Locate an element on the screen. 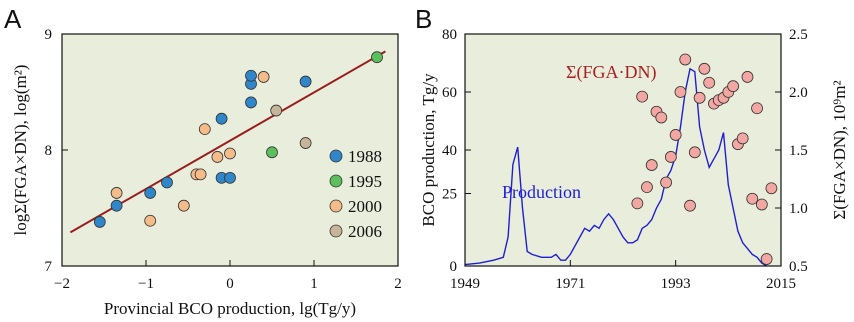 This screenshot has width=854, height=322. y-tick-label: 7 is located at coordinates (49, 267).